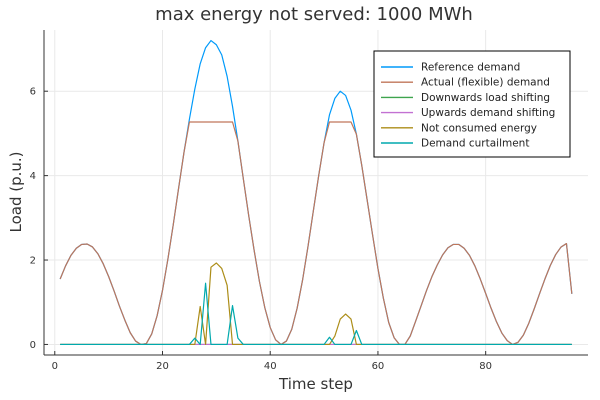 This screenshot has width=600, height=400. What do you see at coordinates (33, 92) in the screenshot?
I see `y-tick-label: 6` at bounding box center [33, 92].